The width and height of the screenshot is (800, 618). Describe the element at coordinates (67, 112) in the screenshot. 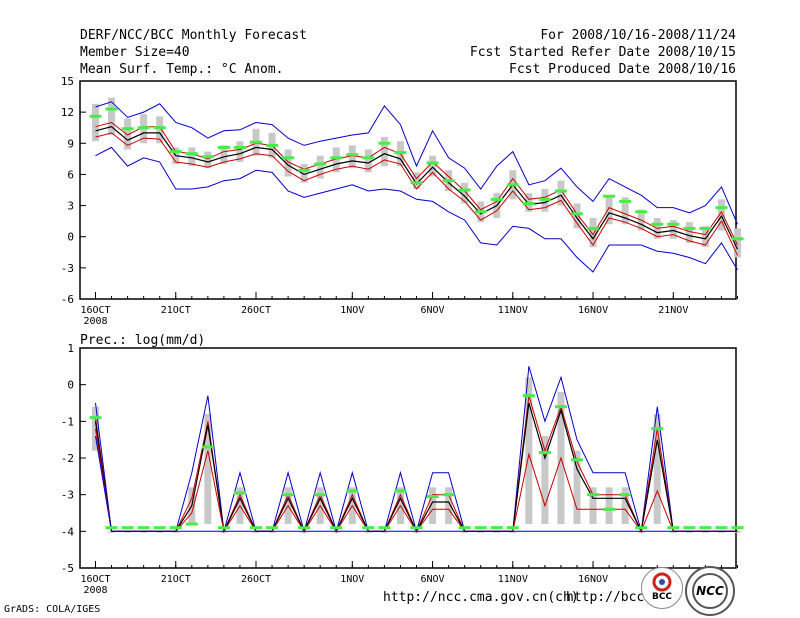

I see `y-tick-label: 12` at that location.